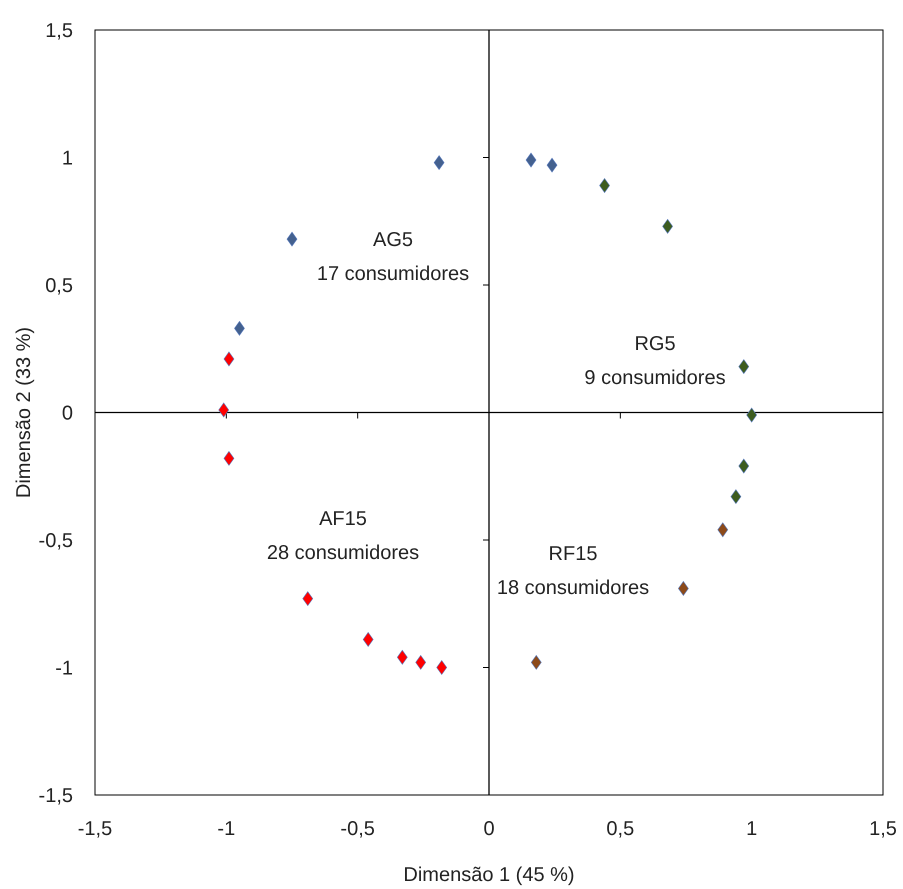 This screenshot has height=889, width=903. What do you see at coordinates (67, 413) in the screenshot?
I see `y-tick-label: 0` at bounding box center [67, 413].